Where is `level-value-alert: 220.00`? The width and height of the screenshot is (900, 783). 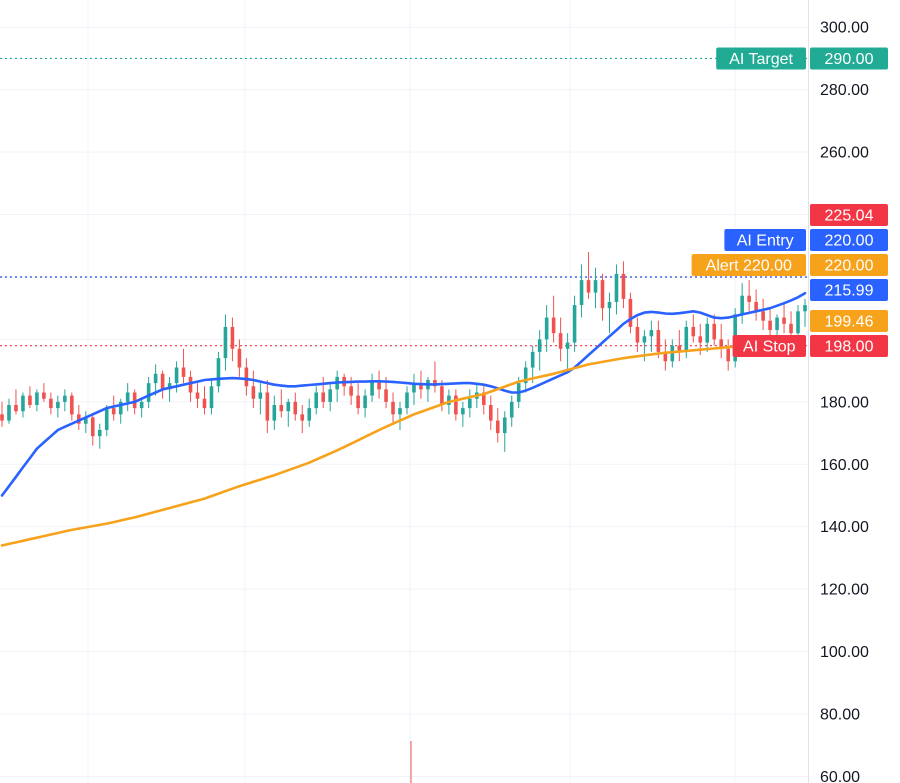 level-value-alert: 220.00 is located at coordinates (849, 265).